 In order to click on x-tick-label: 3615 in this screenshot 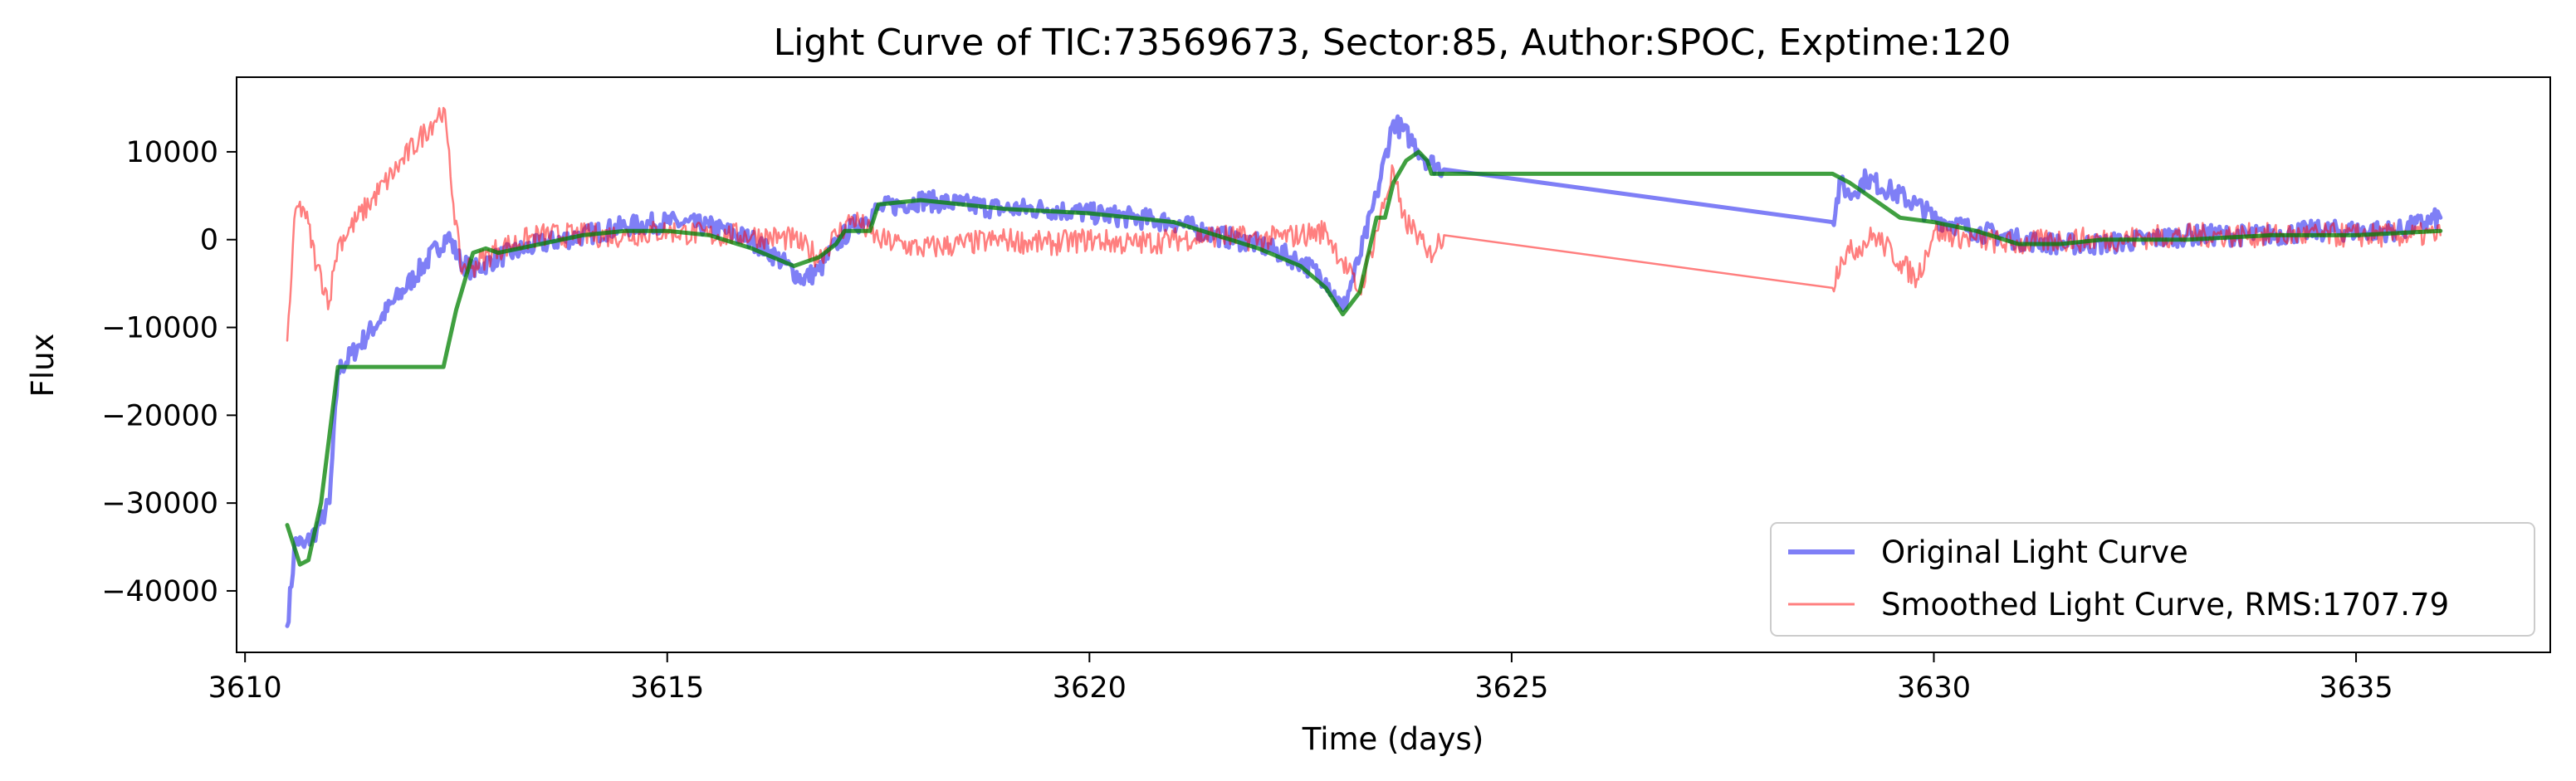, I will do `click(667, 688)`.